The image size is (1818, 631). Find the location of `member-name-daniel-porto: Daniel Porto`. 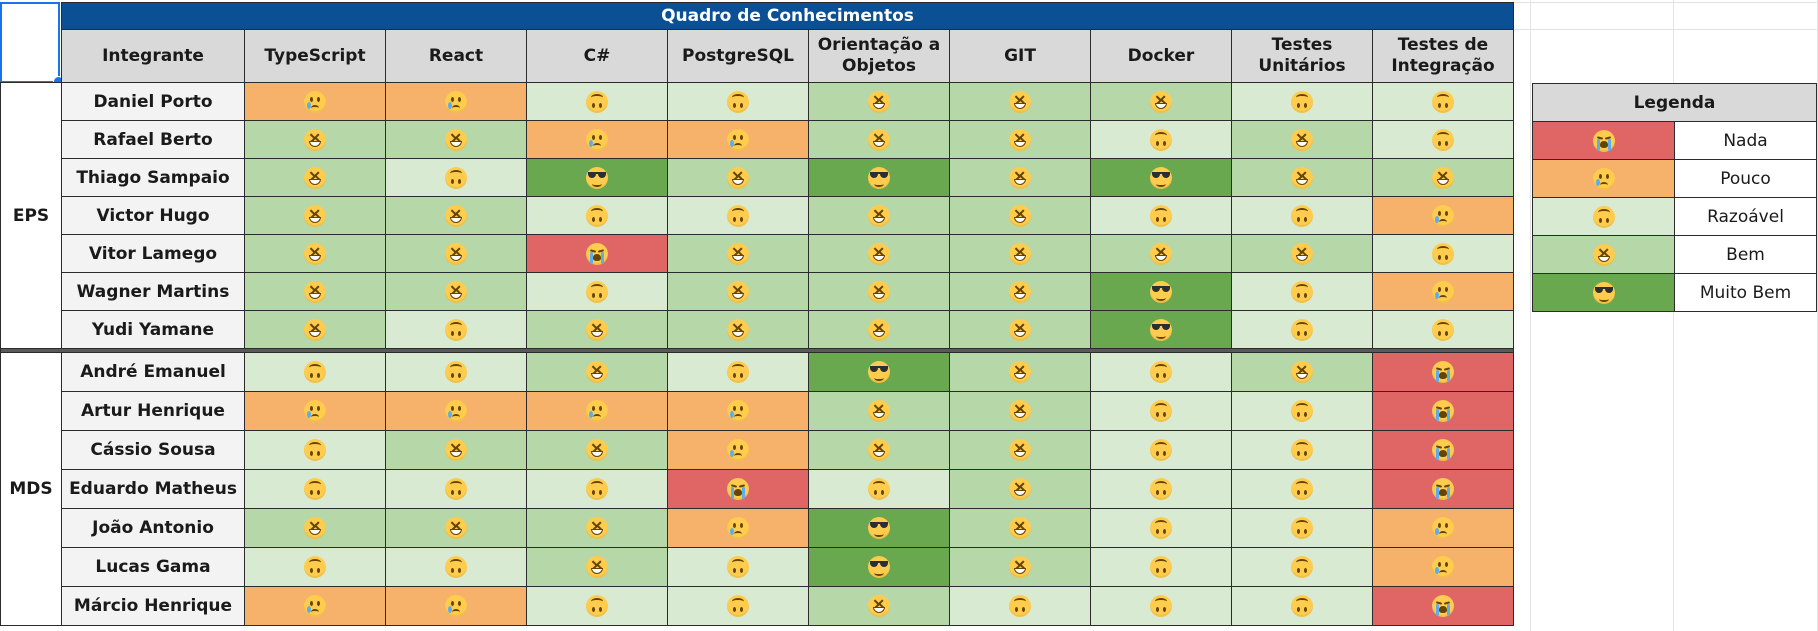

member-name-daniel-porto: Daniel Porto is located at coordinates (153, 101).